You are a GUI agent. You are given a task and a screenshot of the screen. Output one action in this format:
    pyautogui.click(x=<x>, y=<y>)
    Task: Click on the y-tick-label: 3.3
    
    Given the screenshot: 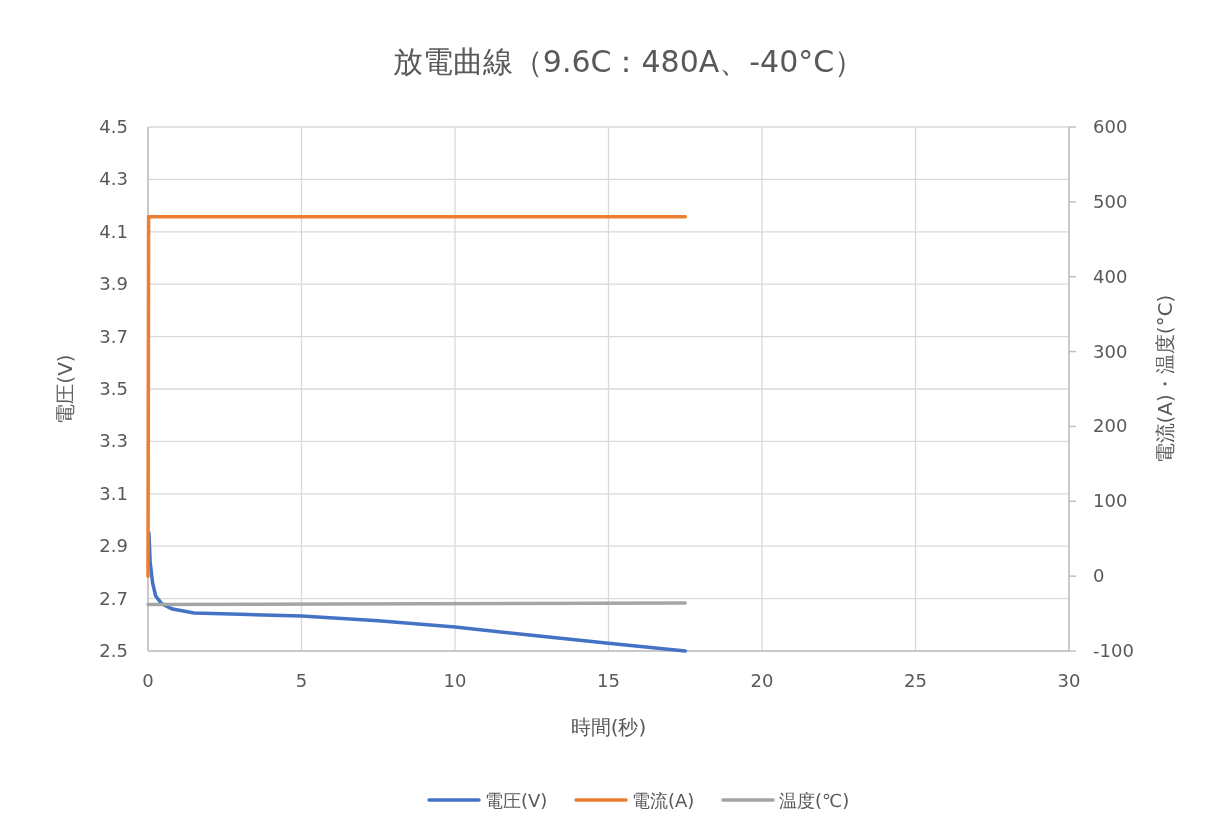 What is the action you would take?
    pyautogui.click(x=113, y=441)
    